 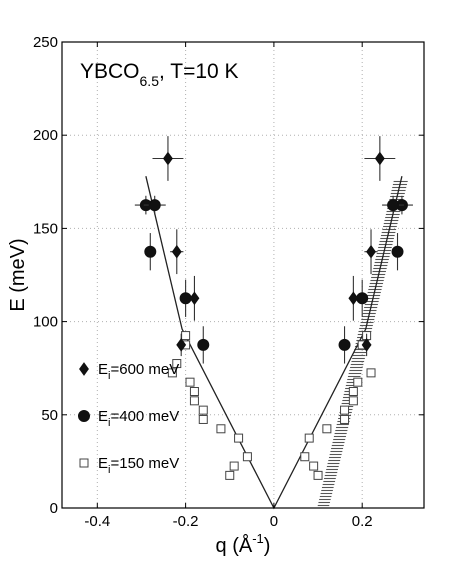 What do you see at coordinates (18, 274) in the screenshot?
I see `y-axis-label: E (meV)` at bounding box center [18, 274].